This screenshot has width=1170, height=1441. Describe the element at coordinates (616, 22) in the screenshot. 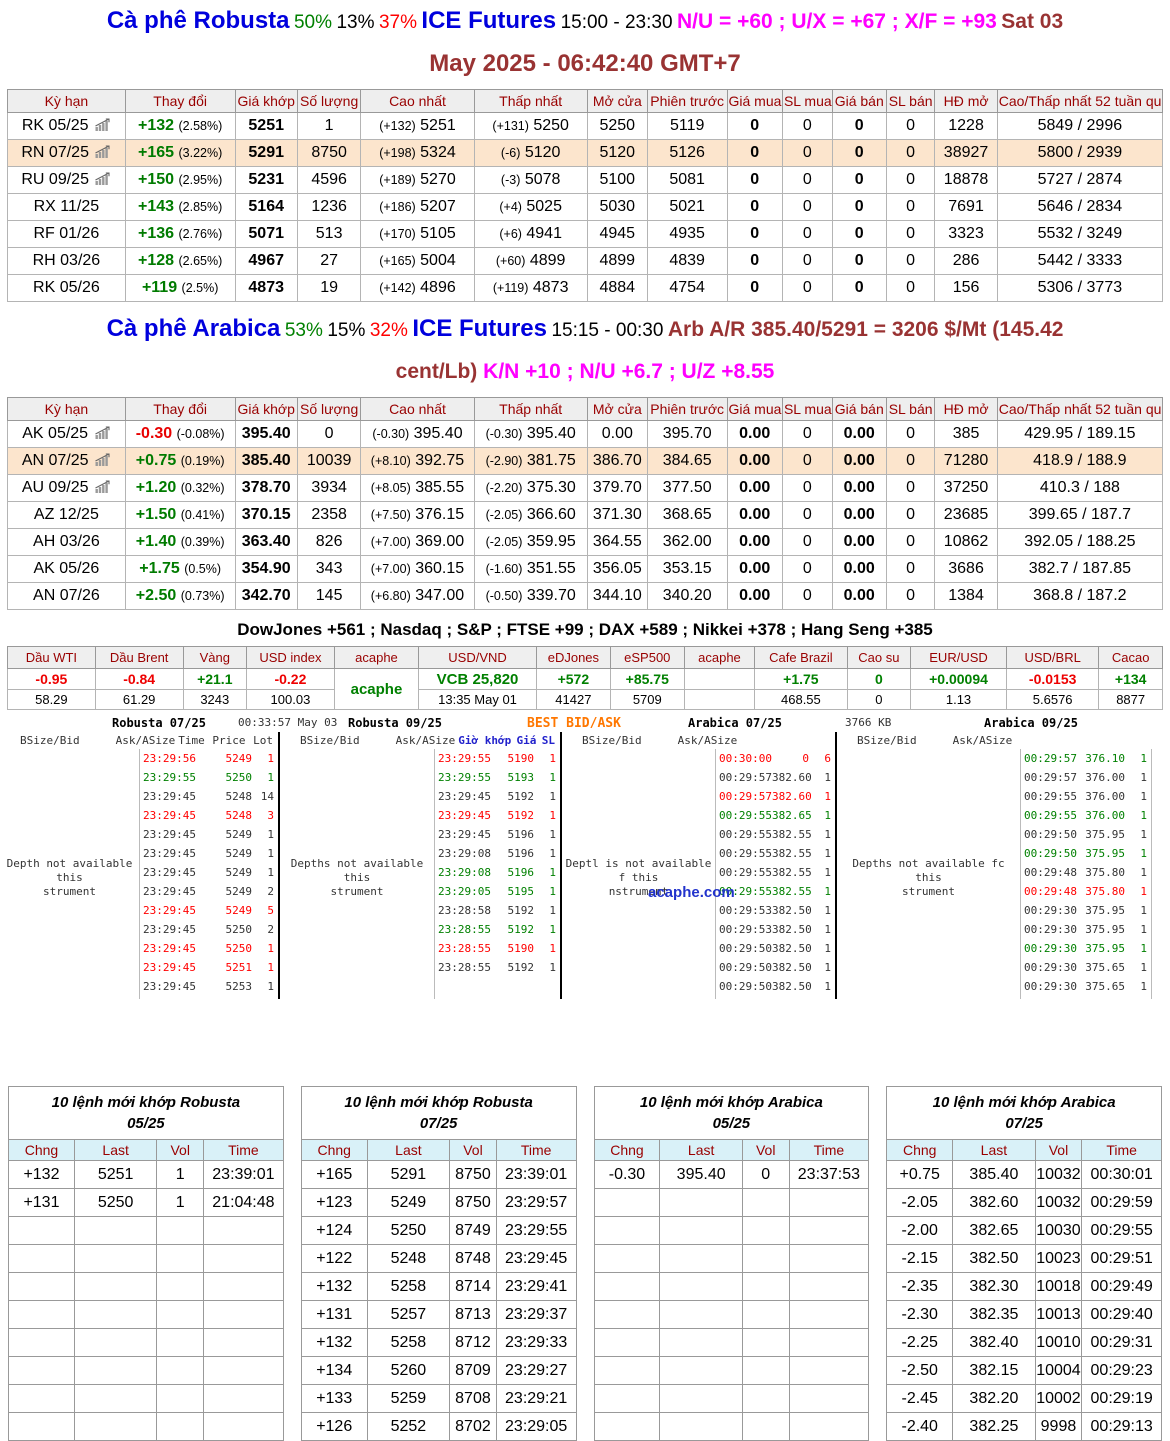

I see `robusta-session: 15:00 - 23:30` at that location.